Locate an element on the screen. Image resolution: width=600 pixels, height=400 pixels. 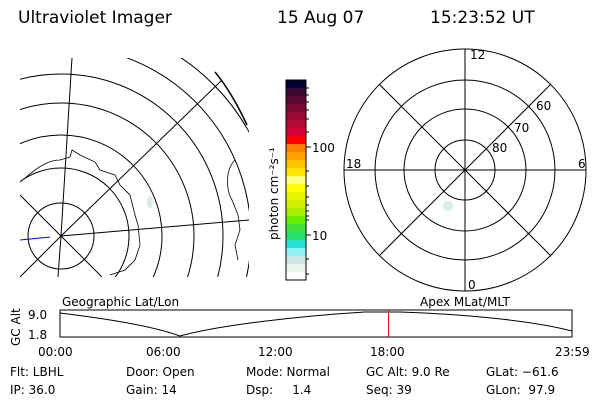
info-door: Door: Open is located at coordinates (160, 372).